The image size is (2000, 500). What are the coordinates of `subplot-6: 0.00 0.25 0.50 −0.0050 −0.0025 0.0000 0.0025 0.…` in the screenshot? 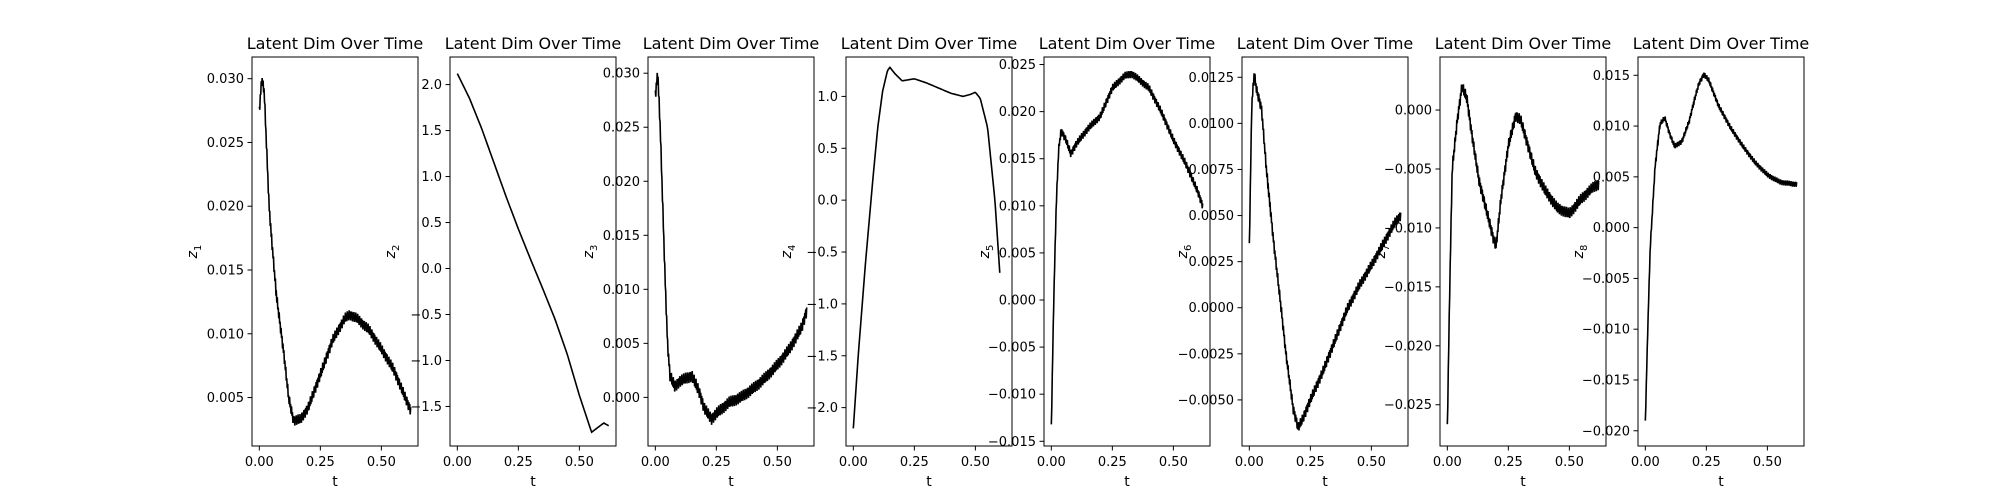 It's located at (1294, 262).